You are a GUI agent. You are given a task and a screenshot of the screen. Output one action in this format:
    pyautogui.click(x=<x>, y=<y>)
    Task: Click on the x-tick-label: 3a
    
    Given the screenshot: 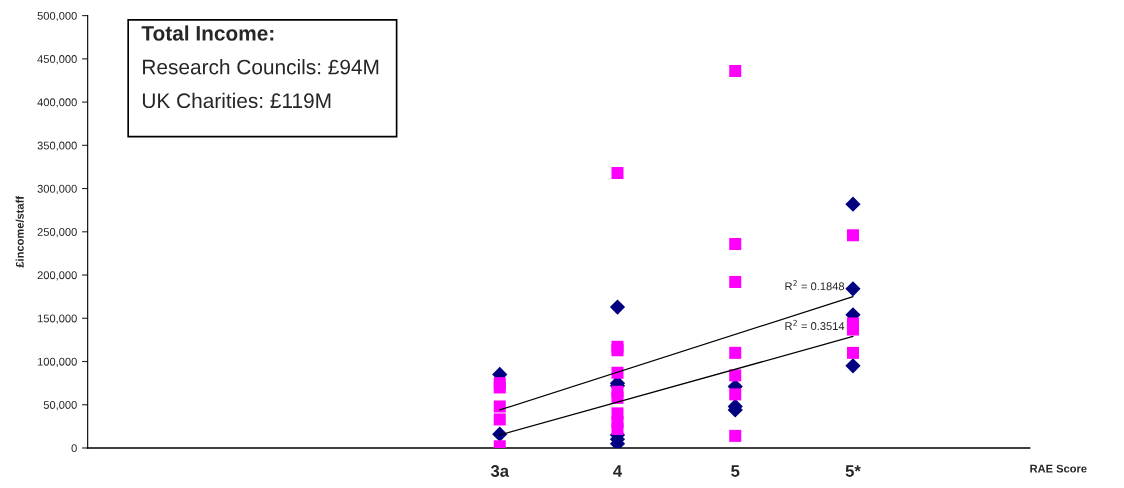 What is the action you would take?
    pyautogui.click(x=500, y=471)
    